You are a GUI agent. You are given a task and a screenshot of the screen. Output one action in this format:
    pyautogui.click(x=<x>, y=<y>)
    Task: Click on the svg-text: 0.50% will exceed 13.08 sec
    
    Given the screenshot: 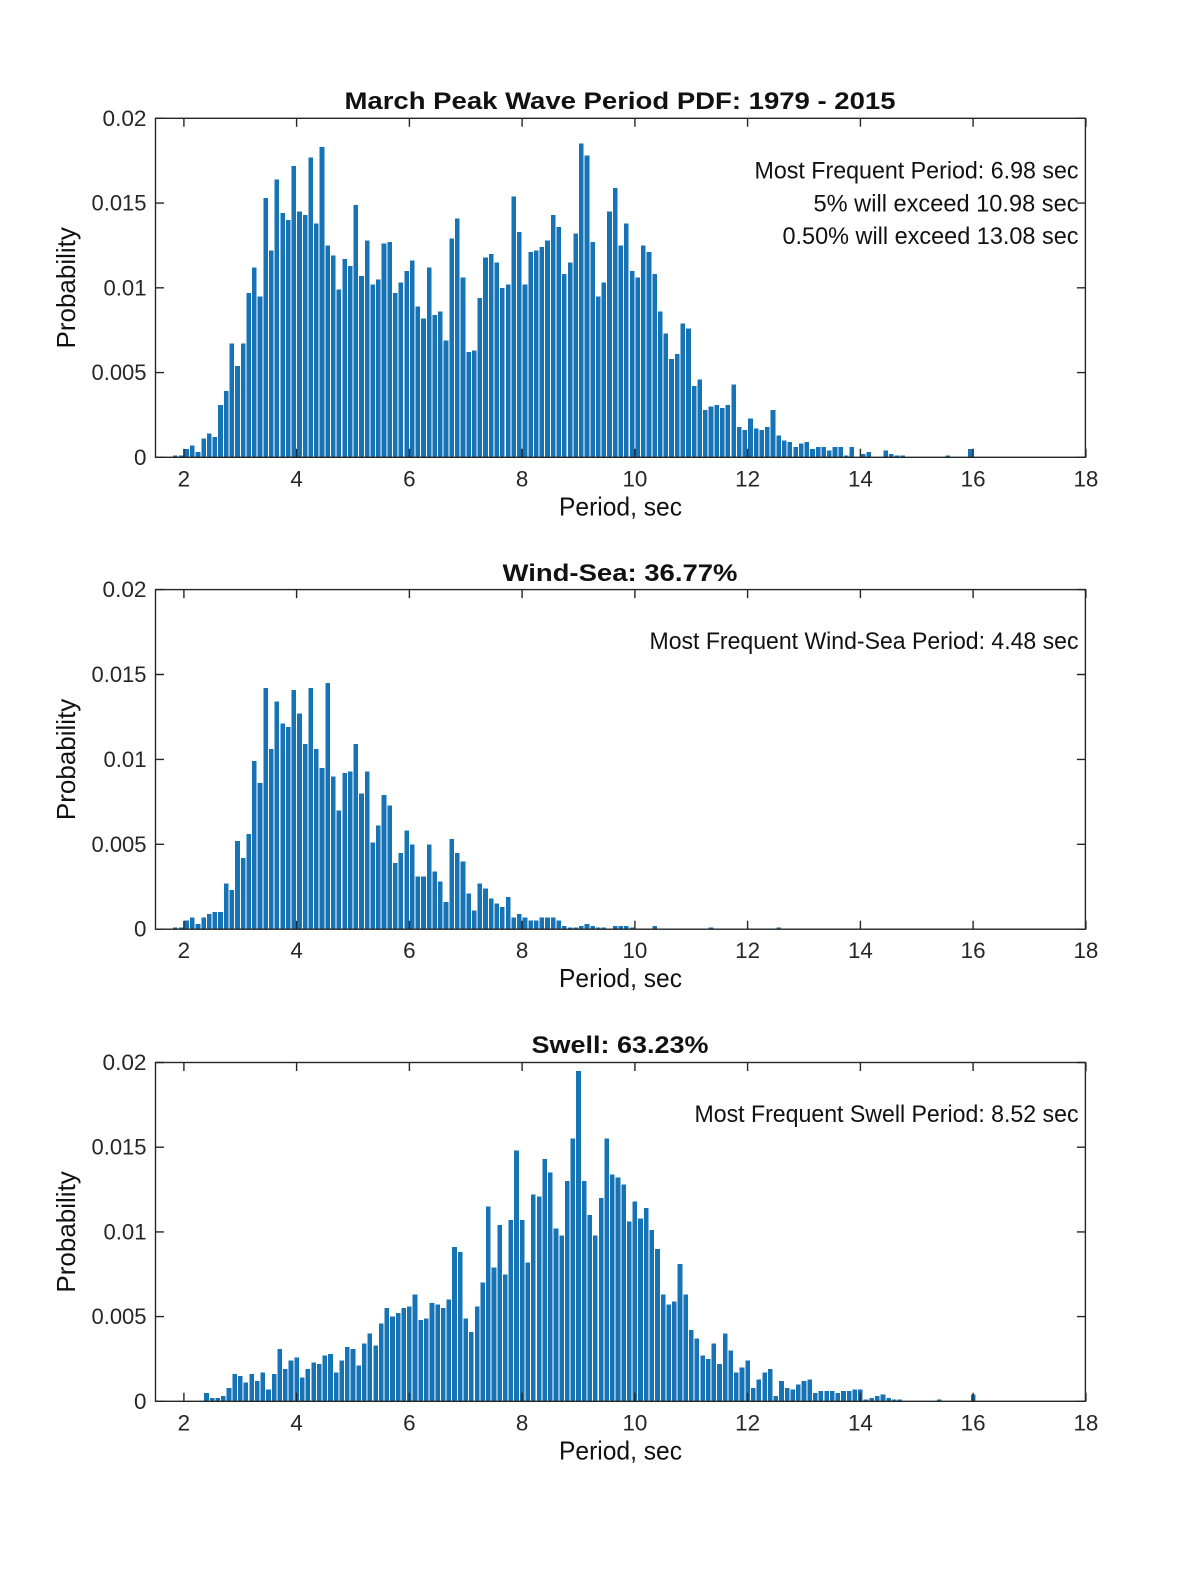 What is the action you would take?
    pyautogui.click(x=931, y=236)
    